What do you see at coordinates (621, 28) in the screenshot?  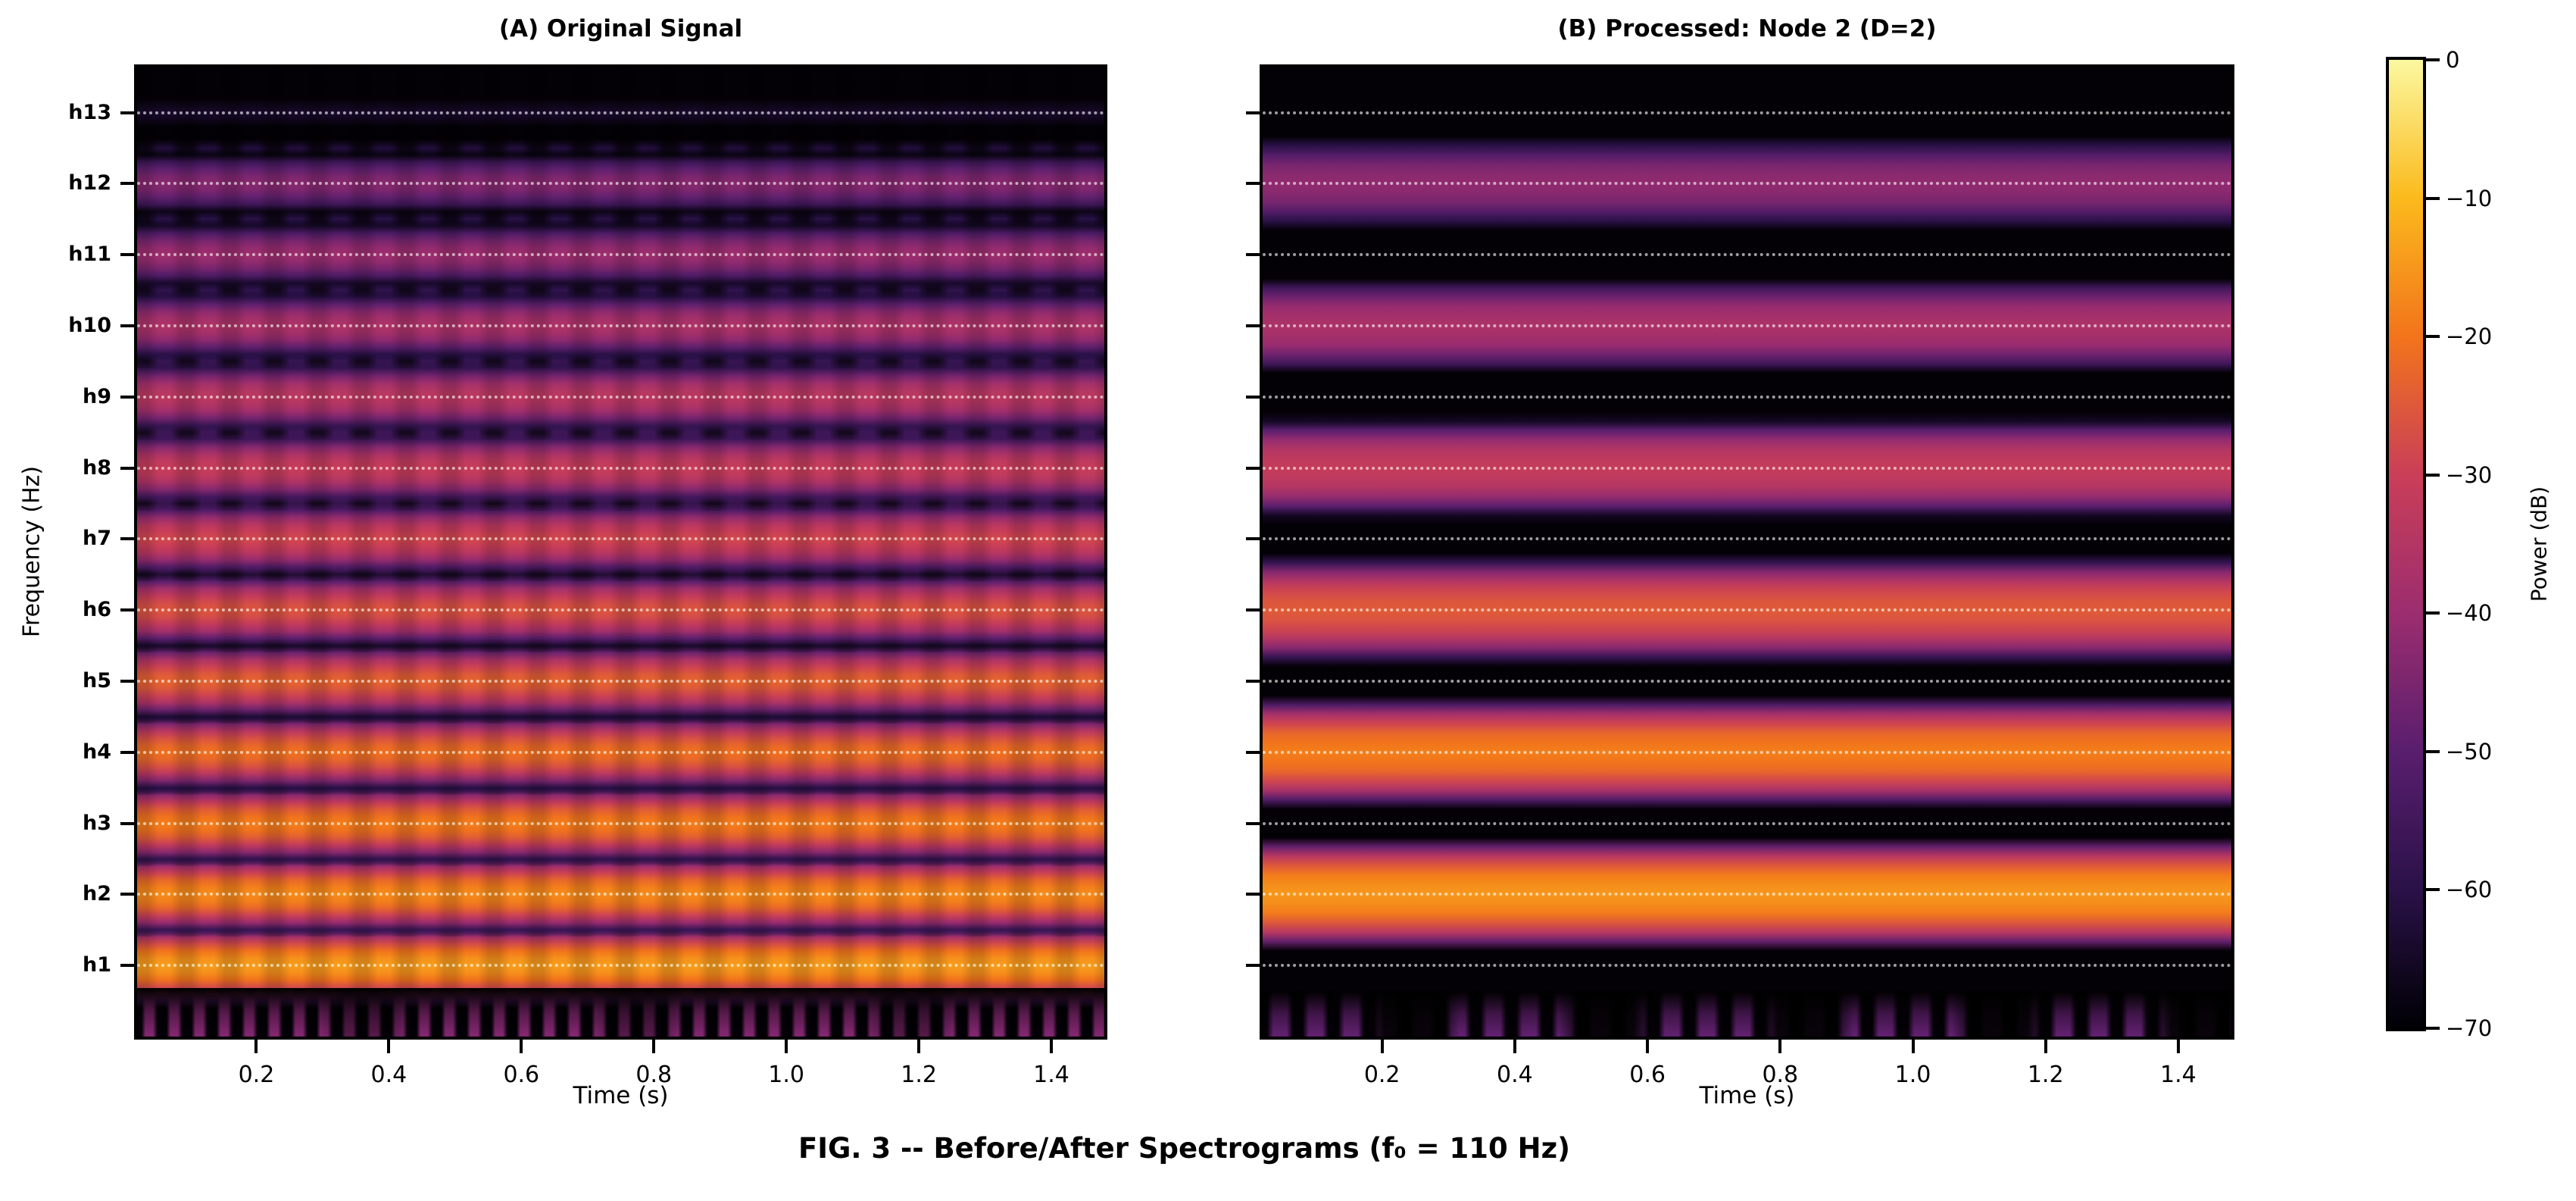 I see `panel-a-title: (A) Original Signal` at bounding box center [621, 28].